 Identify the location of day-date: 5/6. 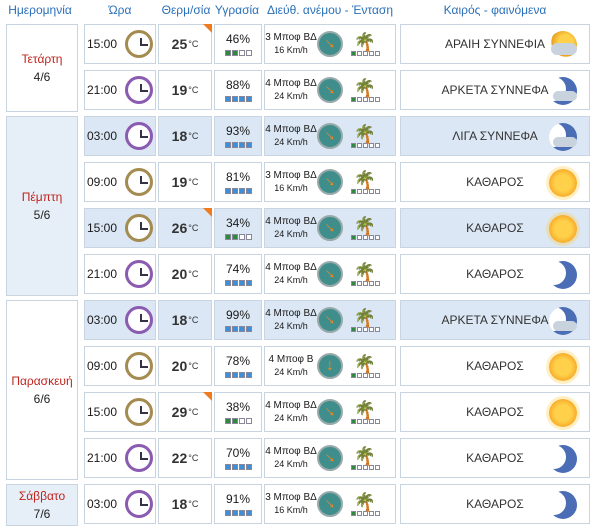
(42, 215).